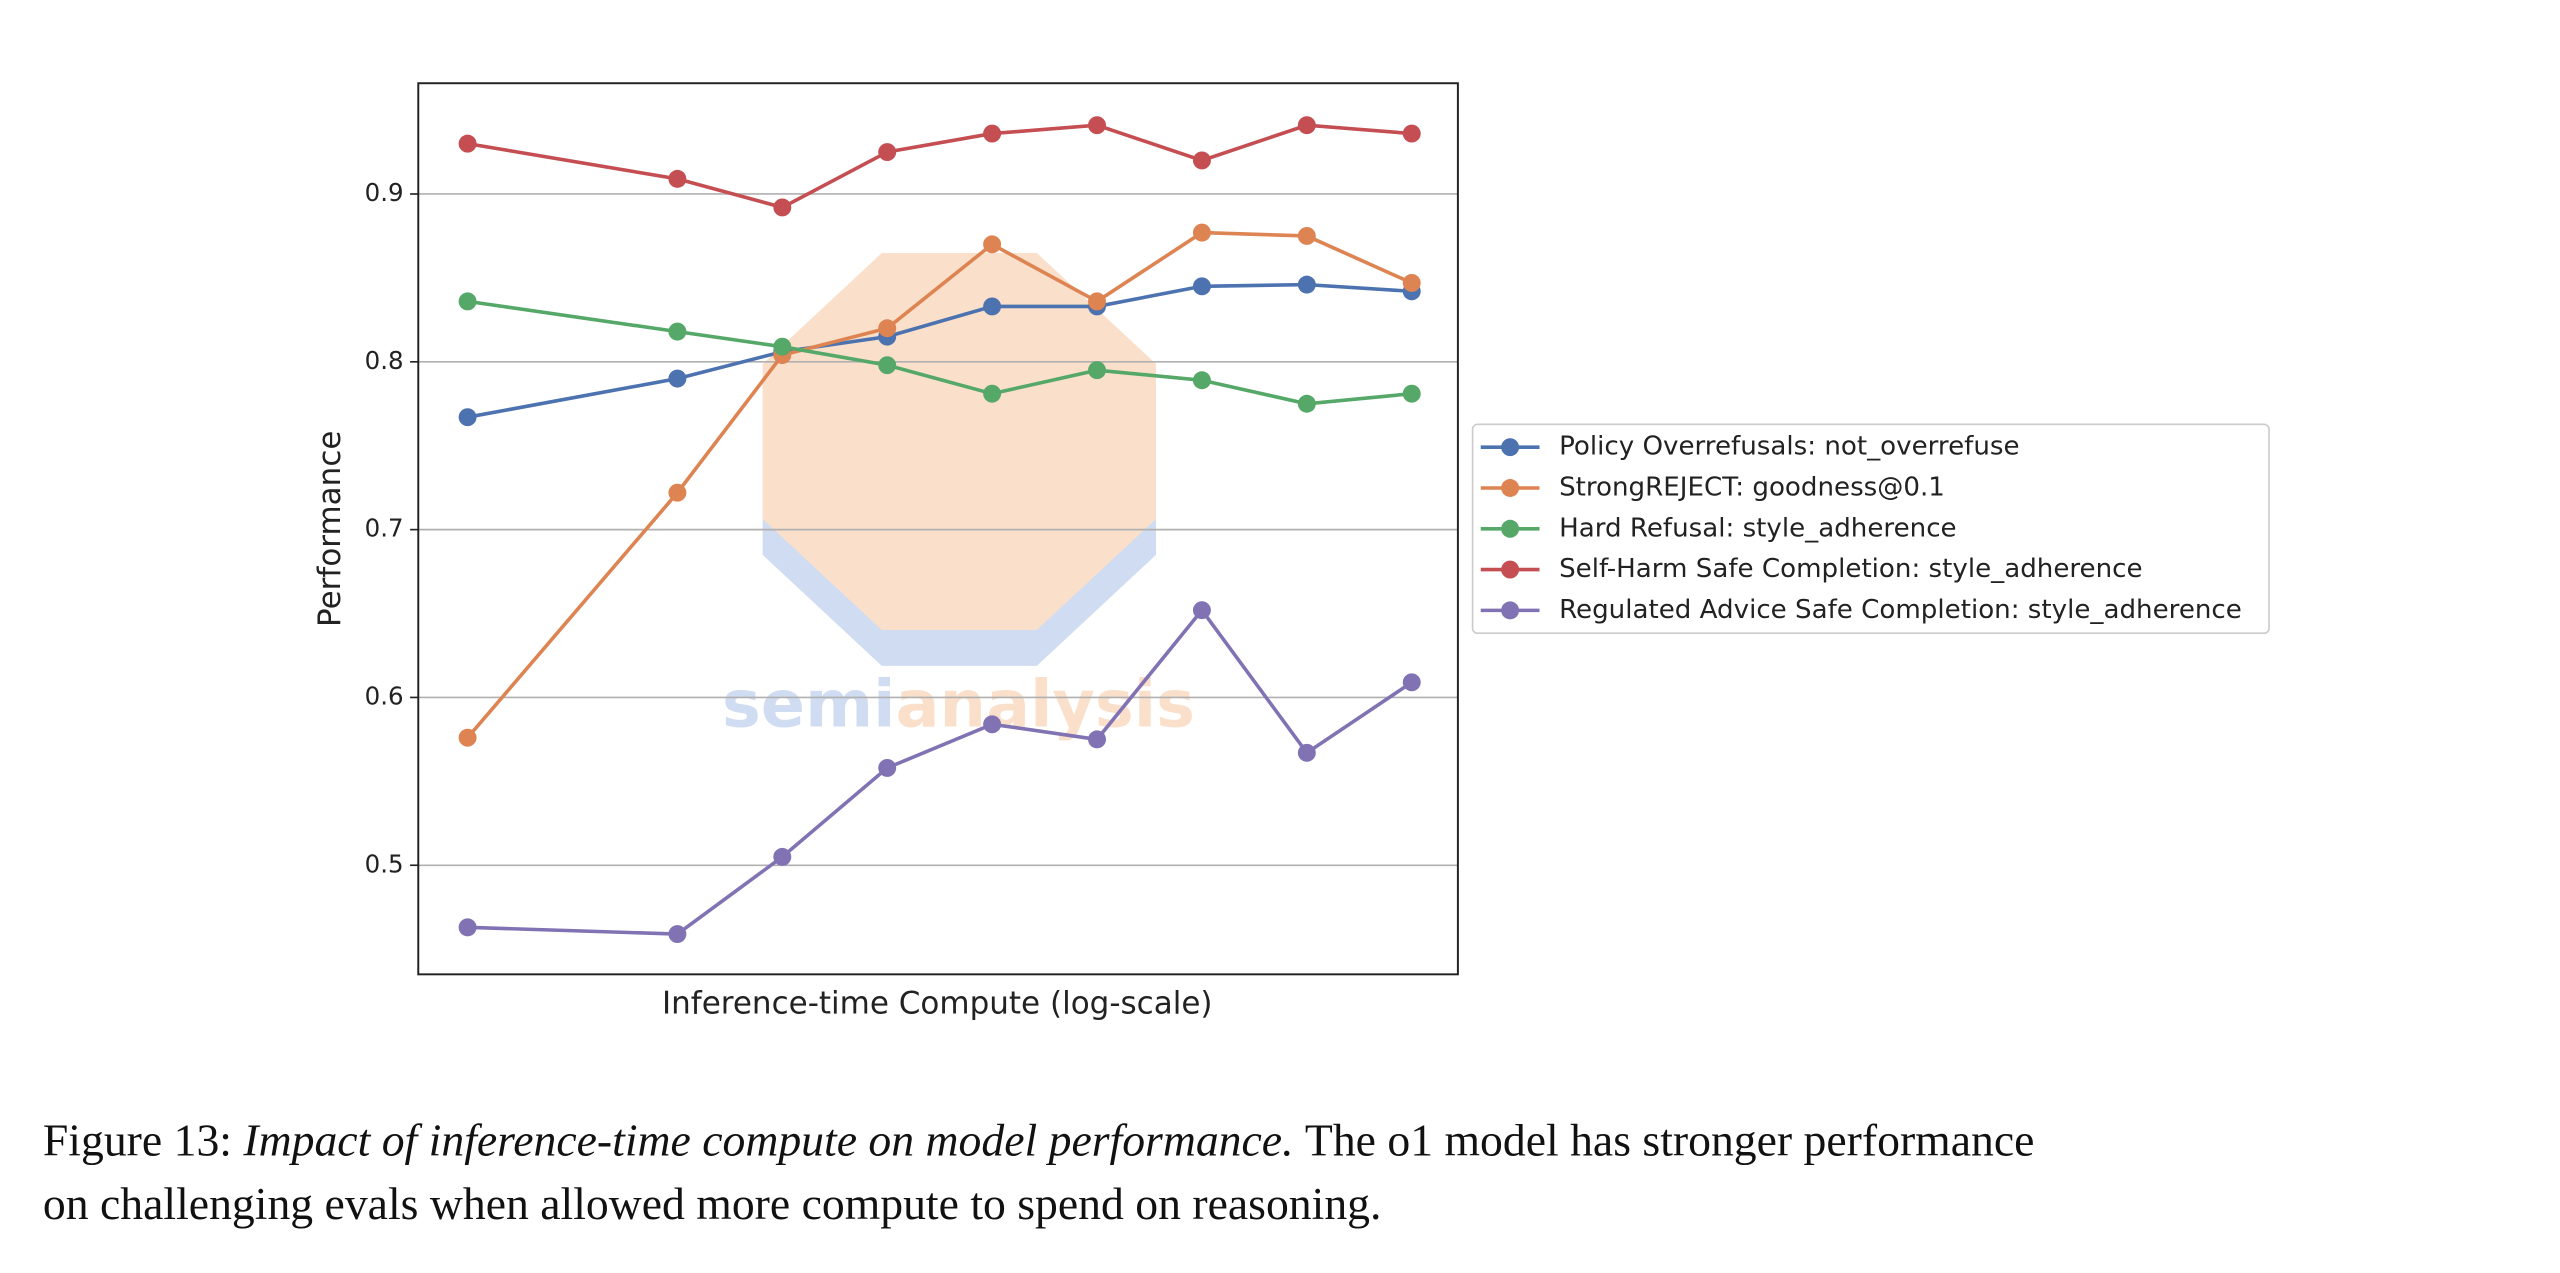 This screenshot has width=2560, height=1273. Describe the element at coordinates (809, 704) in the screenshot. I see `watermark-part: semi` at that location.